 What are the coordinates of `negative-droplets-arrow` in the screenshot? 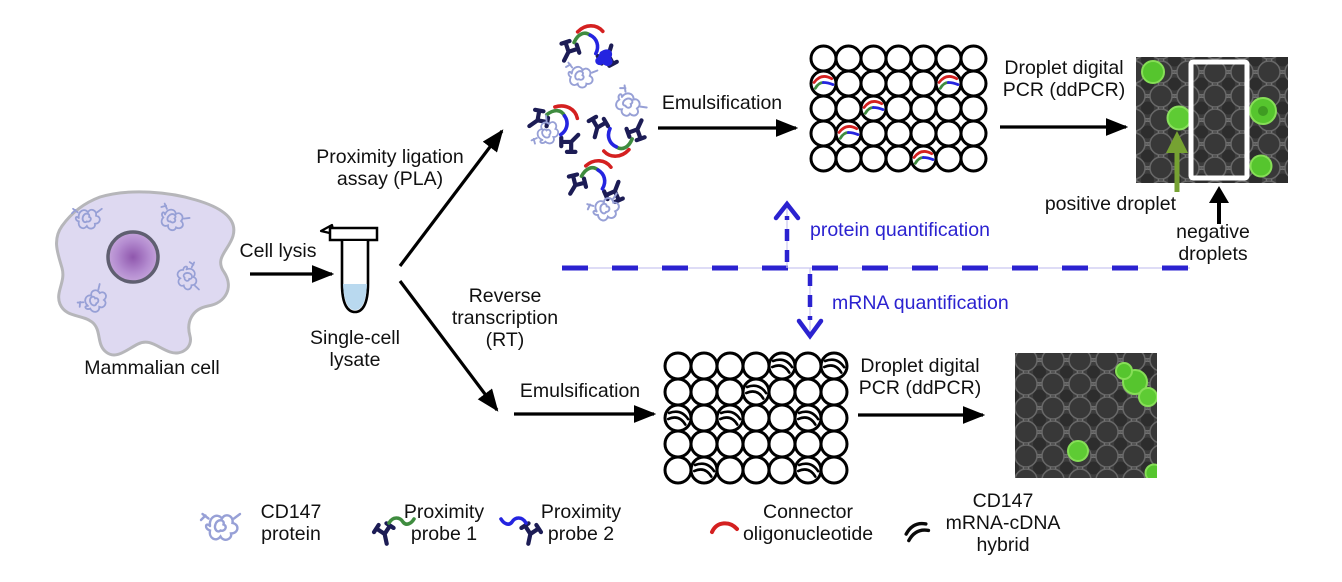 It's located at (1219, 205).